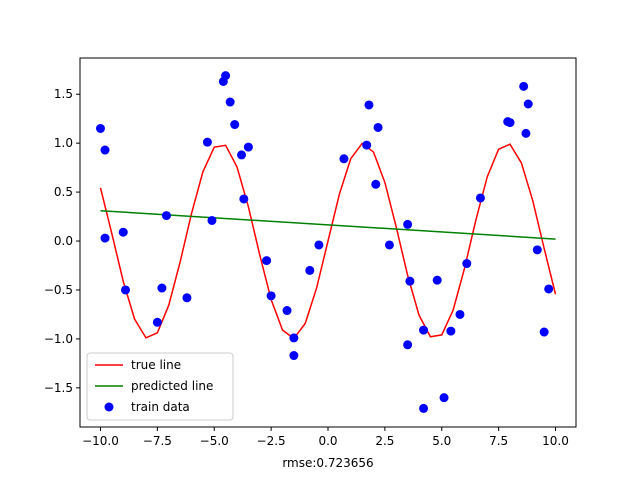  What do you see at coordinates (214, 441) in the screenshot?
I see `x-tick-label: −5.0` at bounding box center [214, 441].